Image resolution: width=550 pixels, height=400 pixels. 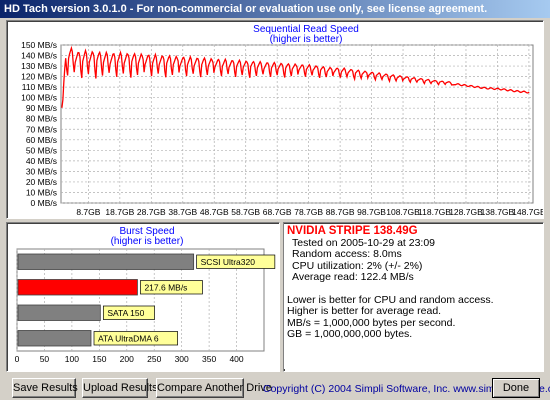 I want to click on burst-x-tick-label: 50, so click(x=45, y=359).